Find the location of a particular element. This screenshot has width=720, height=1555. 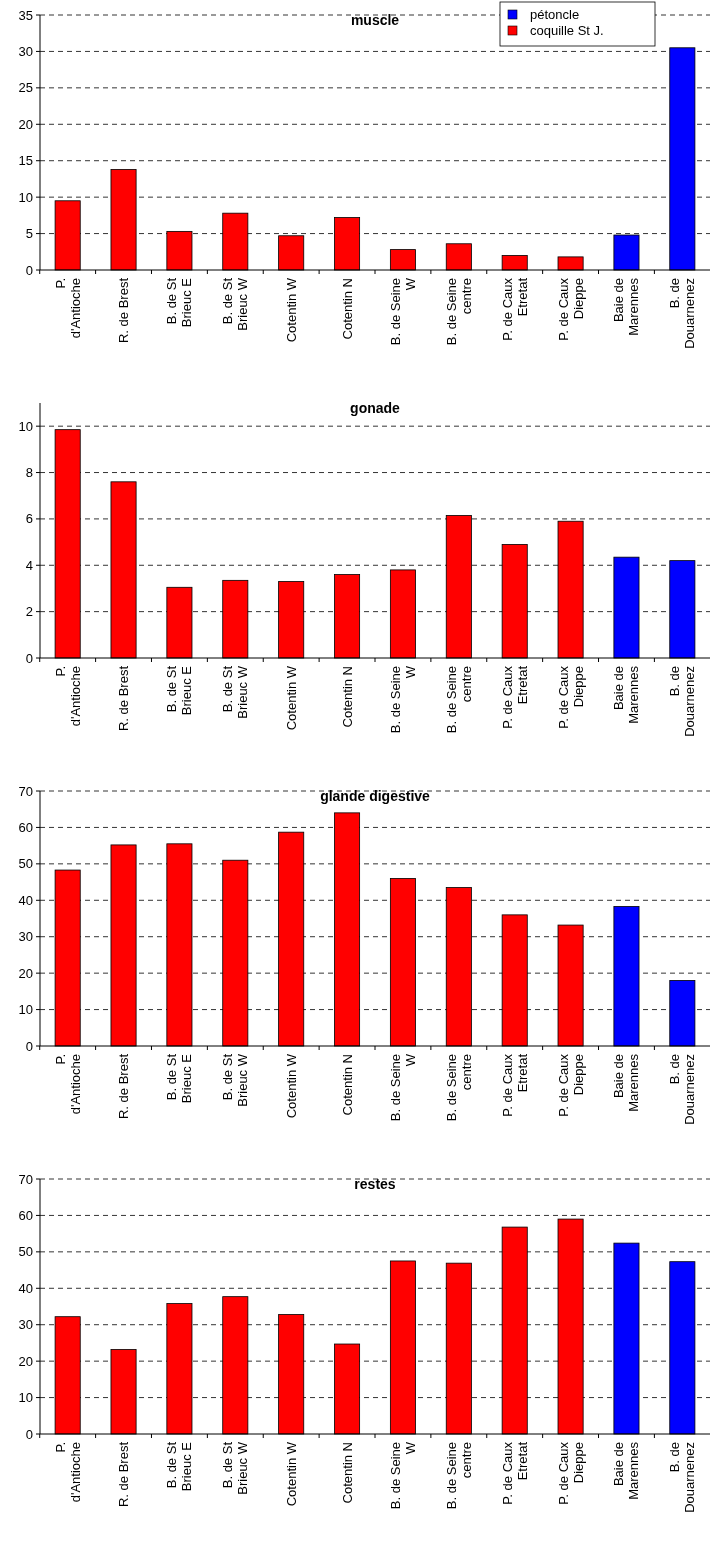

y-tick-label: 15 is located at coordinates (25, 161).